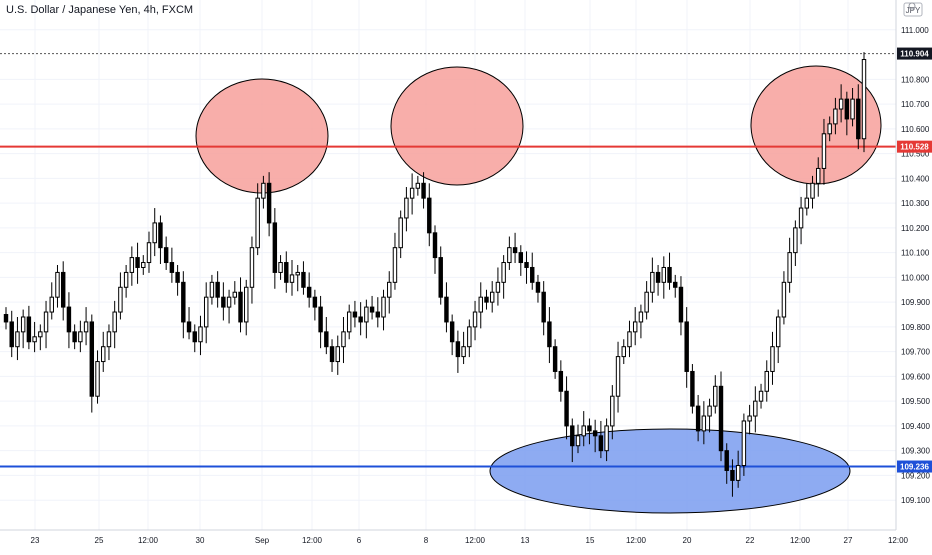 The height and width of the screenshot is (555, 932). I want to click on price-tag-label: 109.236, so click(914, 467).